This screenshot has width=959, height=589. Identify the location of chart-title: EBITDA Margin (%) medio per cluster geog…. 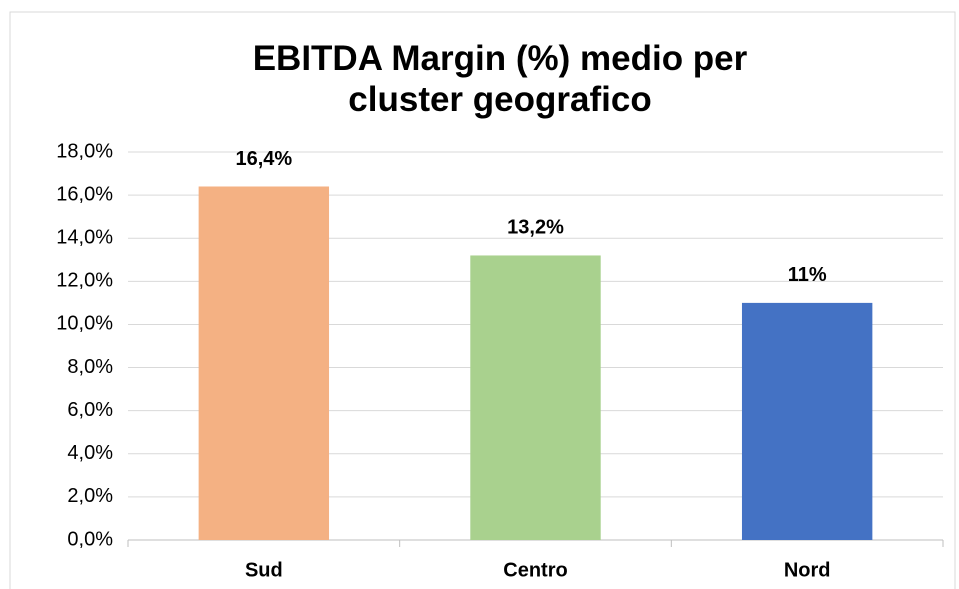
(500, 79).